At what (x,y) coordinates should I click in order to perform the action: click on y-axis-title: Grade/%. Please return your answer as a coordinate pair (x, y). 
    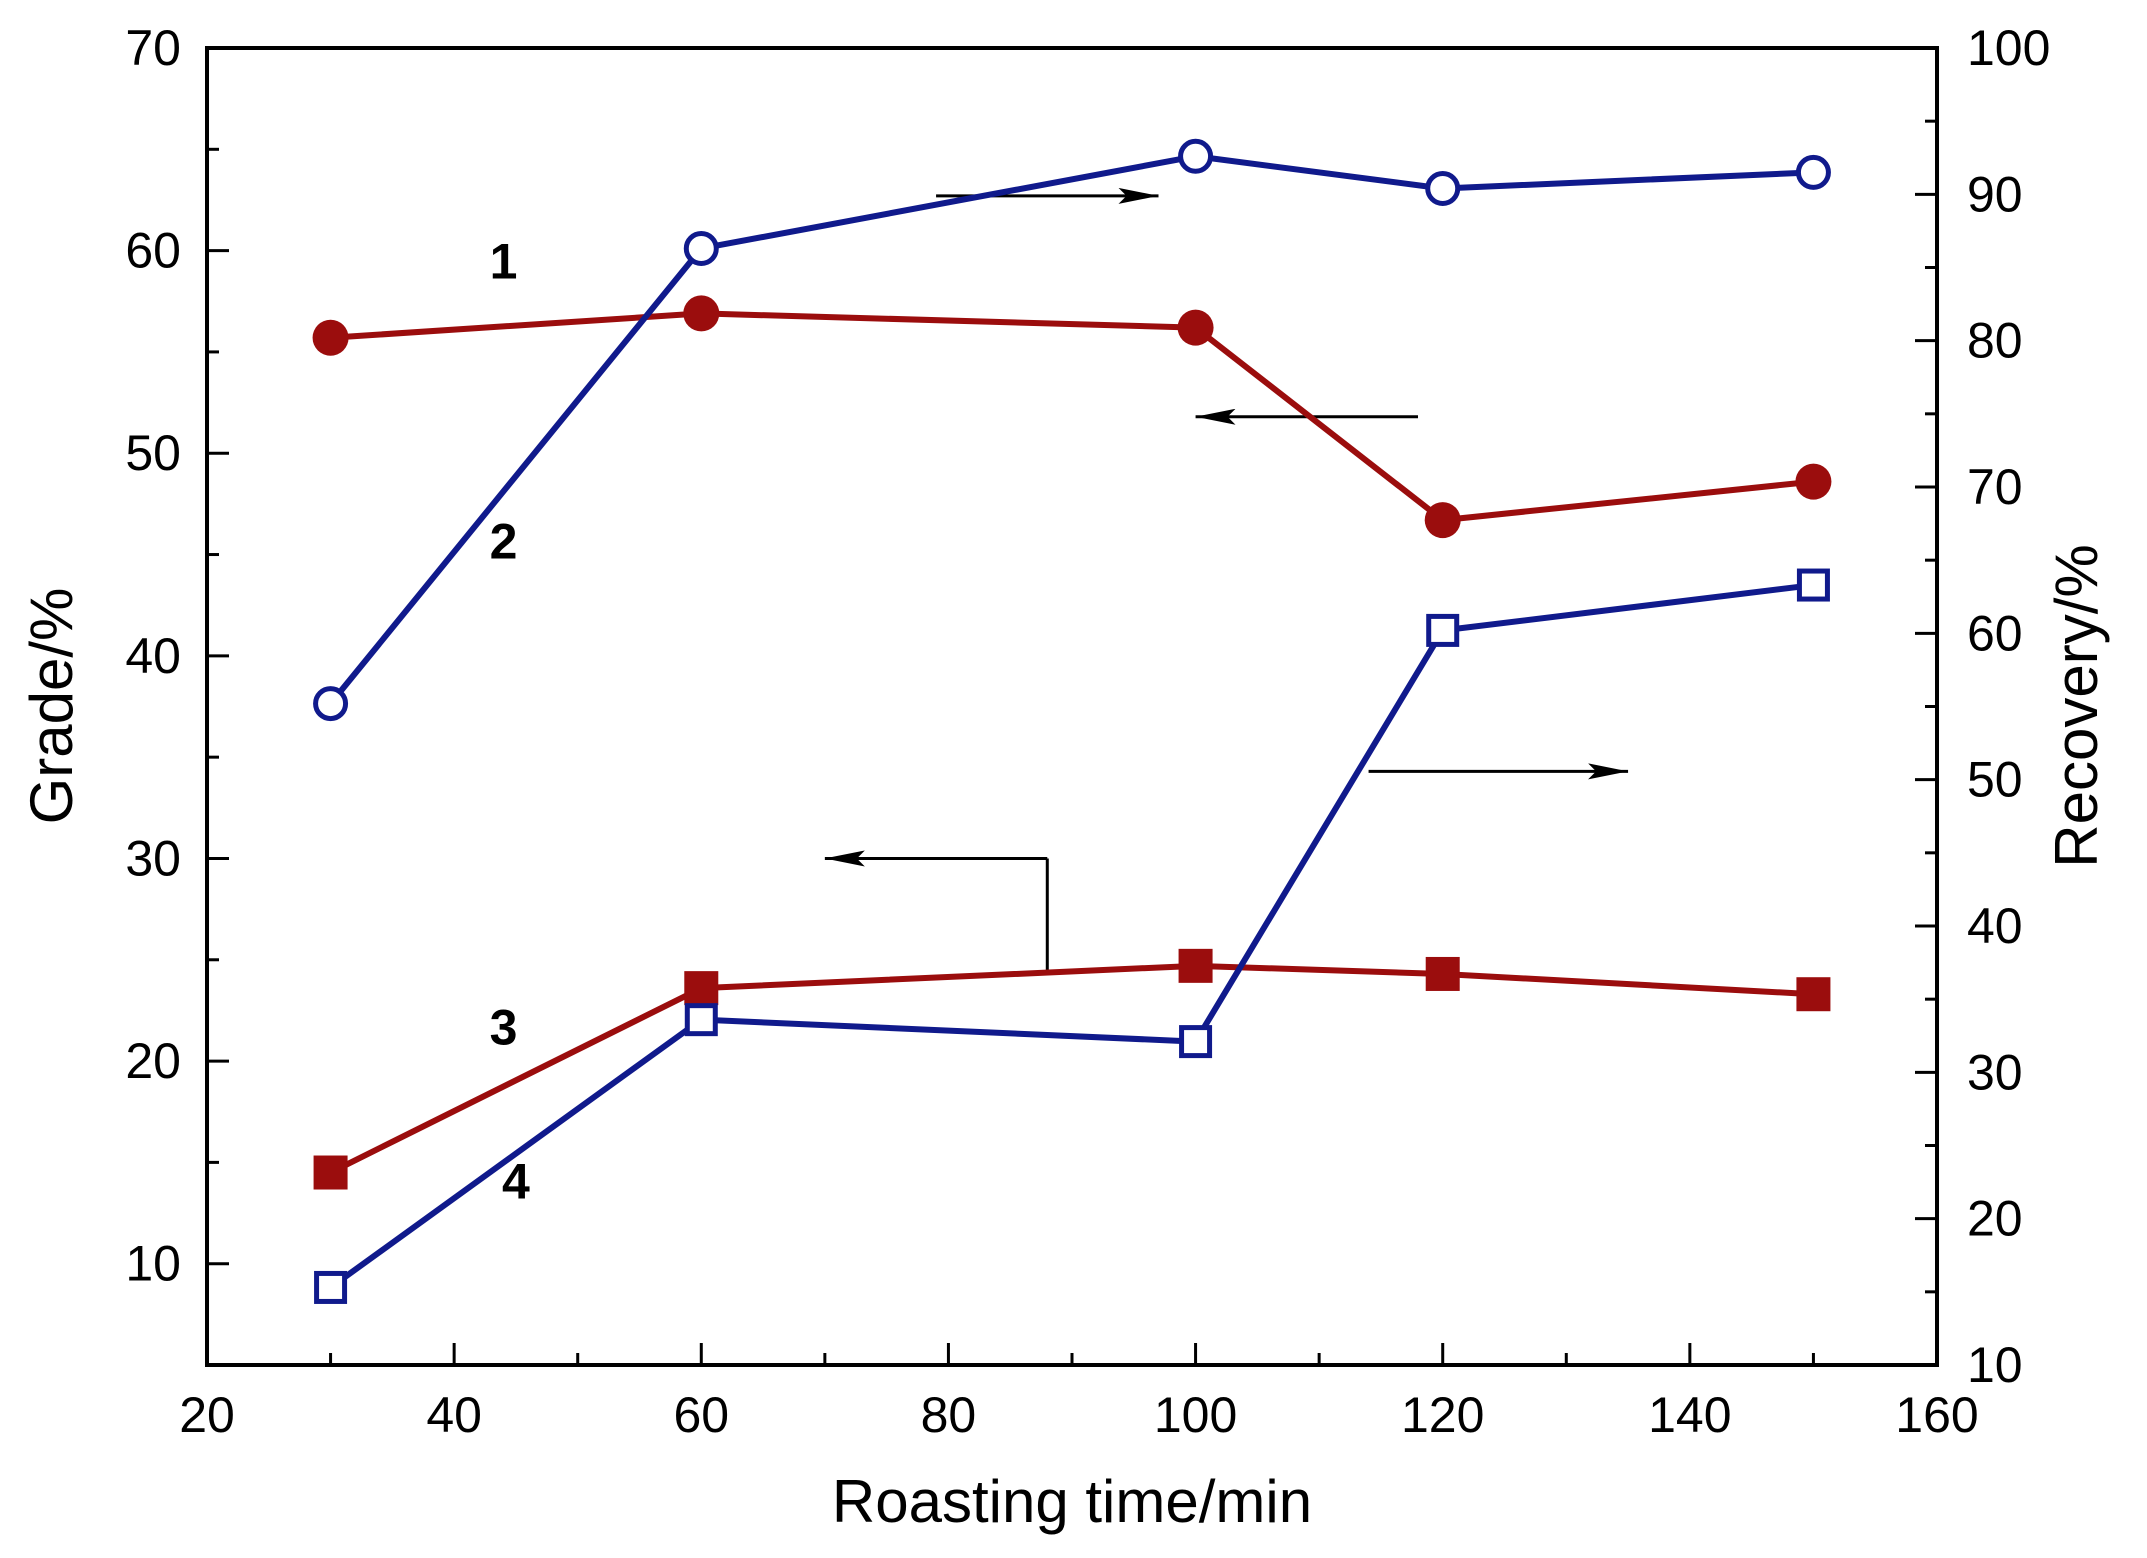
    Looking at the image, I should click on (51, 706).